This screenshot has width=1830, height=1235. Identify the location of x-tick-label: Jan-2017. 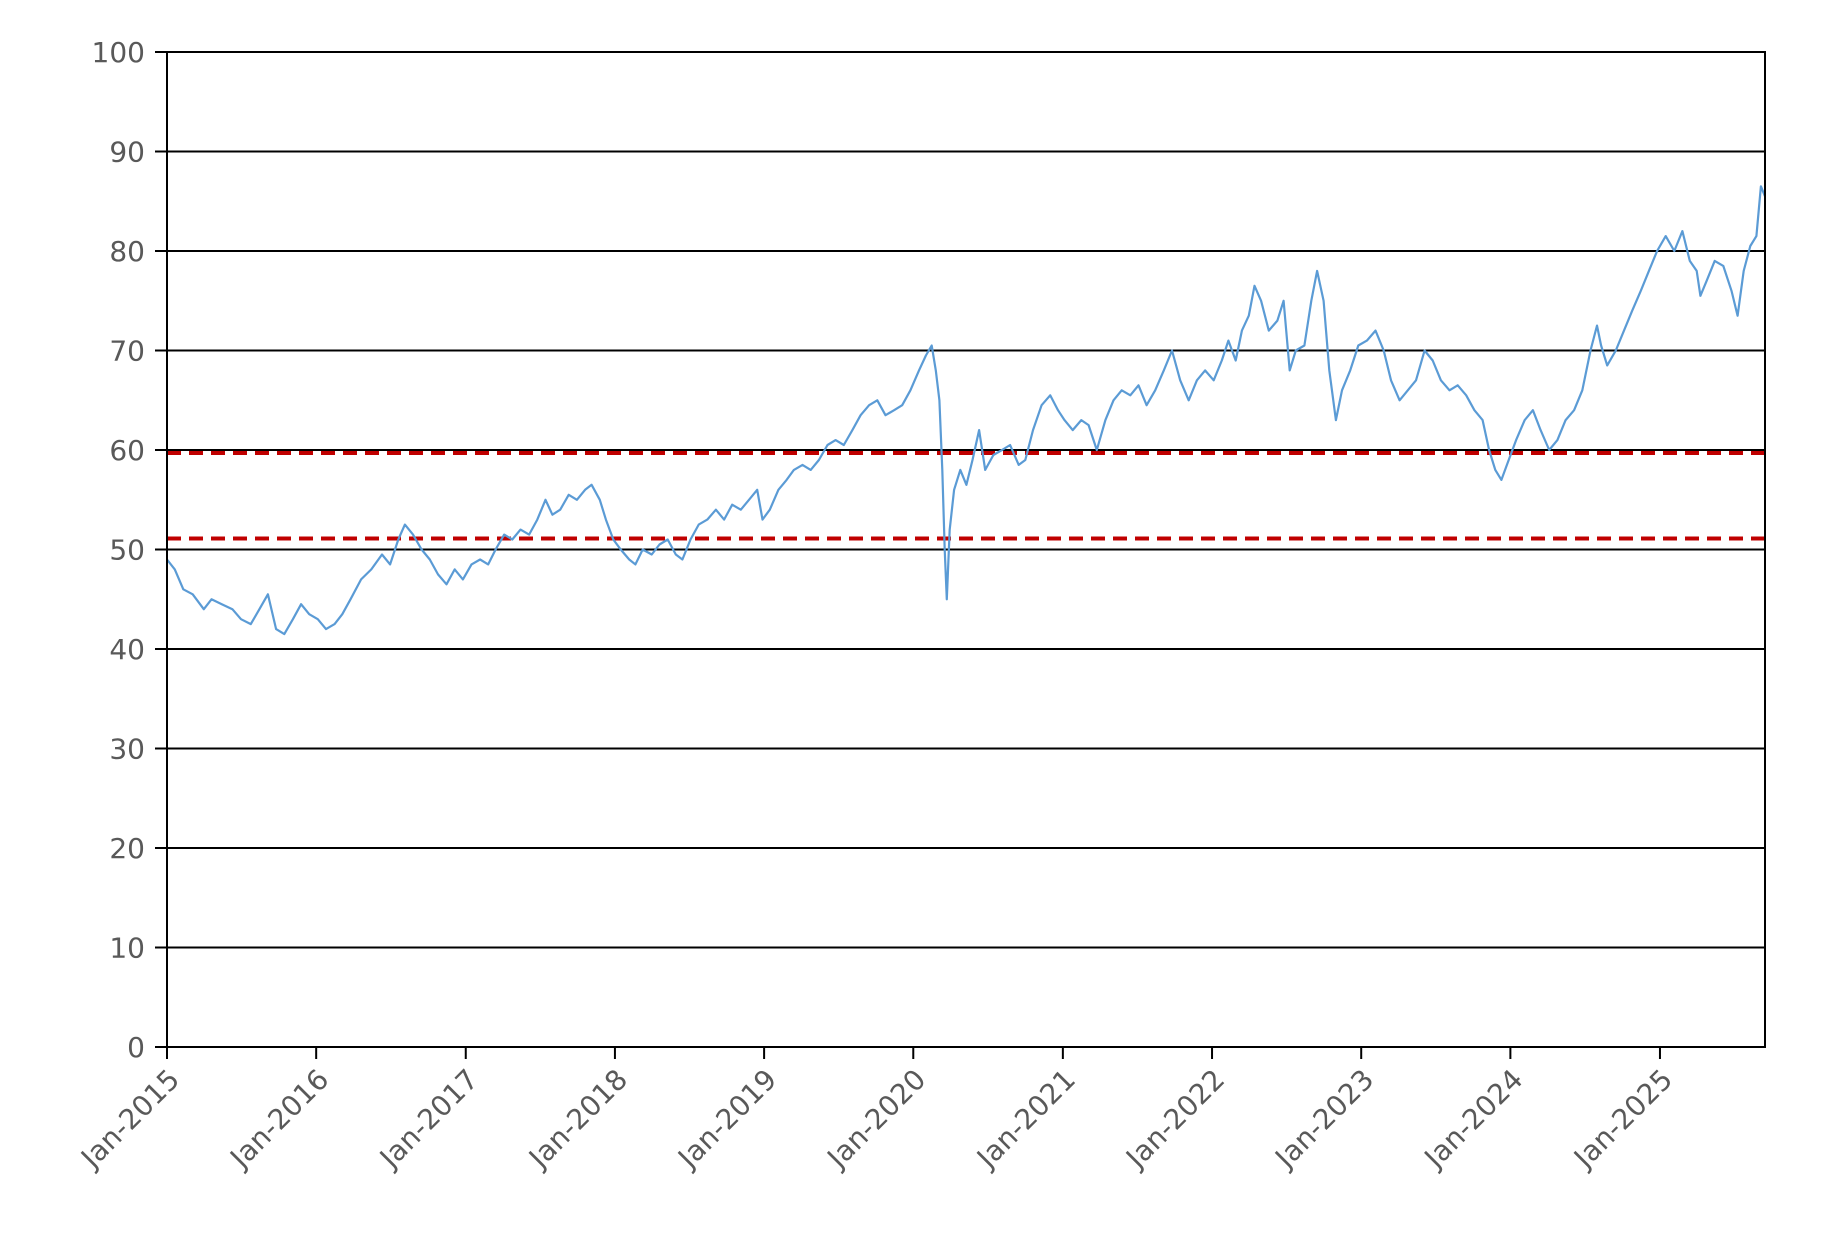
(428, 1119).